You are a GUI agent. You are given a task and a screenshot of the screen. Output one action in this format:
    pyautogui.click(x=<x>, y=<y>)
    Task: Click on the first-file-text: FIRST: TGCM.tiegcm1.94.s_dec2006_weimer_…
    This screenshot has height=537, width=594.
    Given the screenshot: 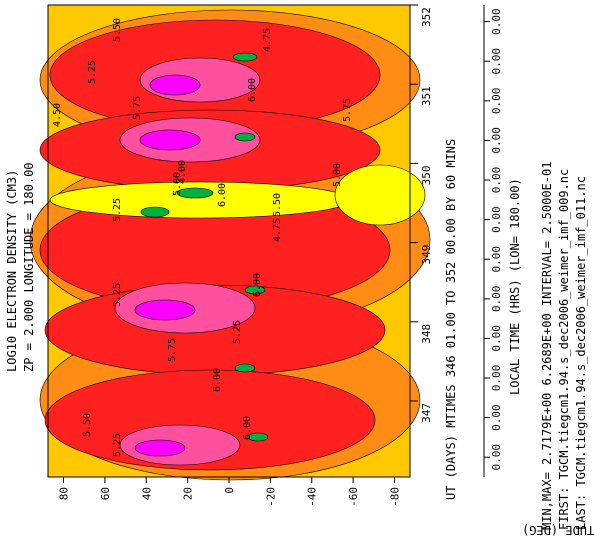 What is the action you would take?
    pyautogui.click(x=564, y=349)
    